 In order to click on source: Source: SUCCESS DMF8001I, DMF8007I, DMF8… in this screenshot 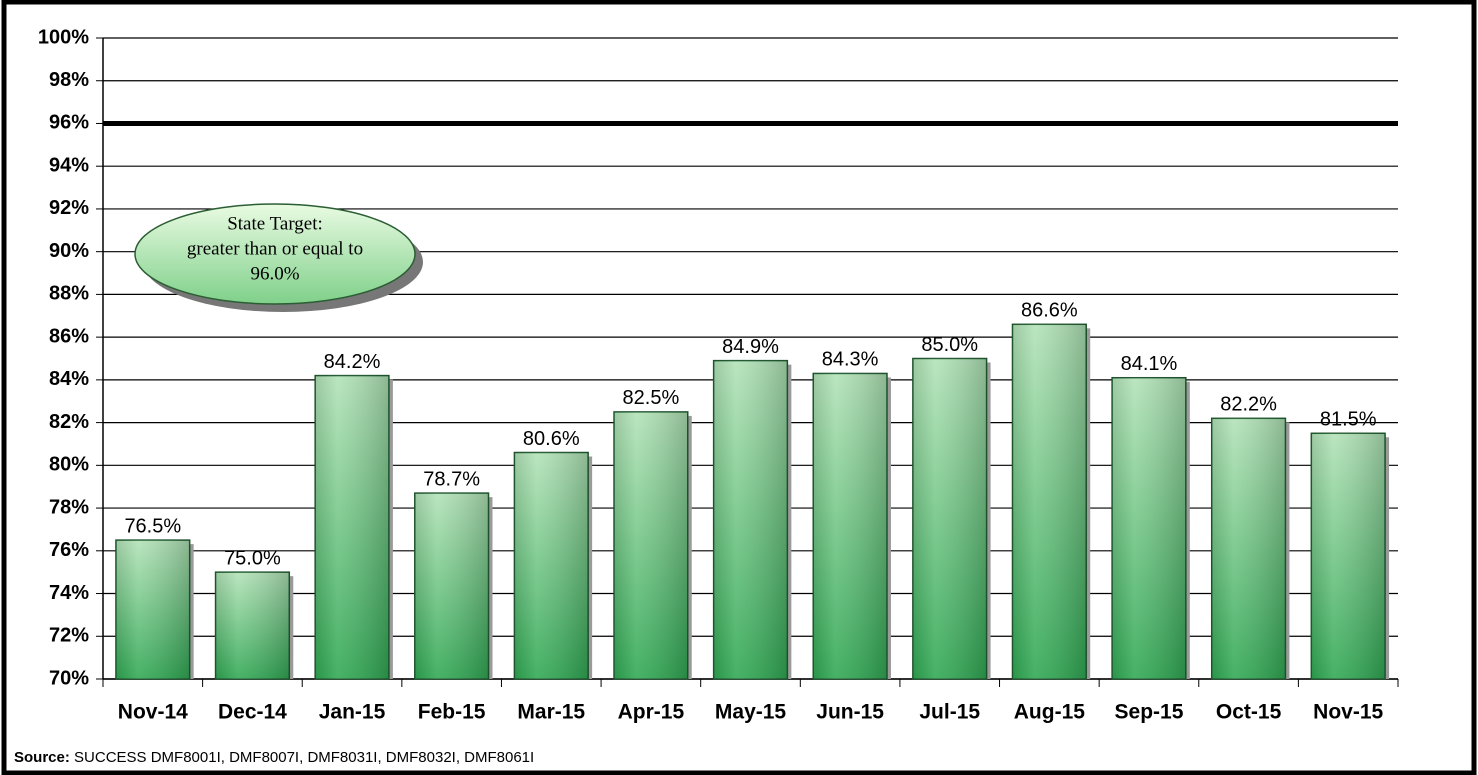, I will do `click(274, 757)`.